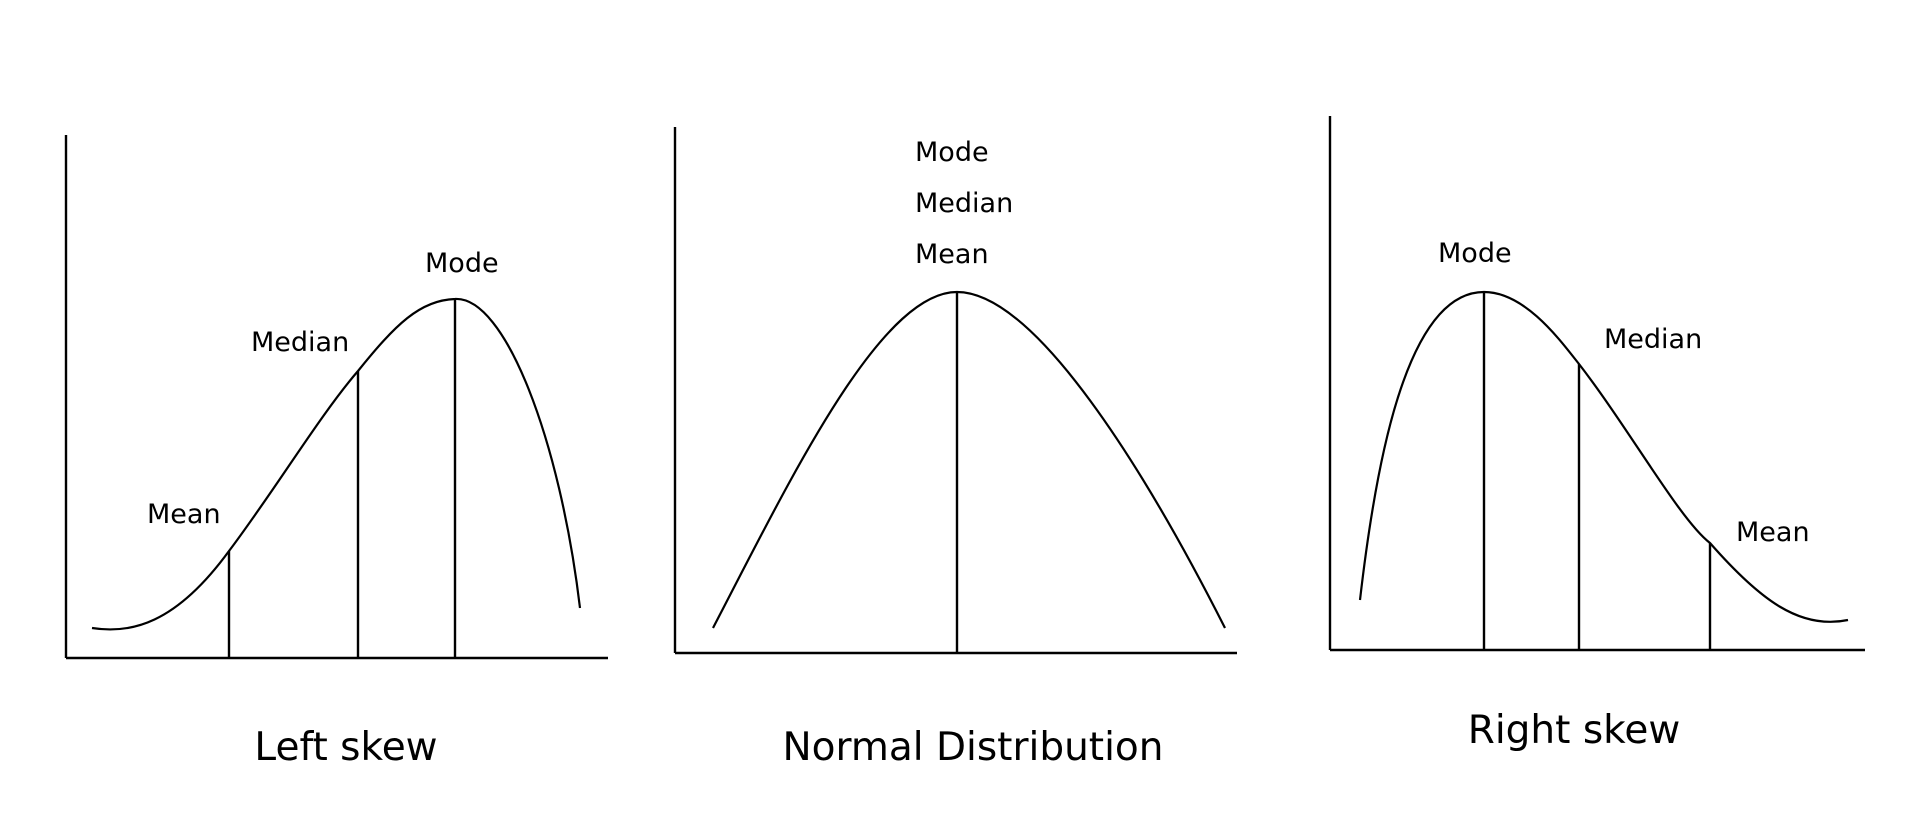 The height and width of the screenshot is (814, 1916). I want to click on left-mode-label: Mode, so click(462, 263).